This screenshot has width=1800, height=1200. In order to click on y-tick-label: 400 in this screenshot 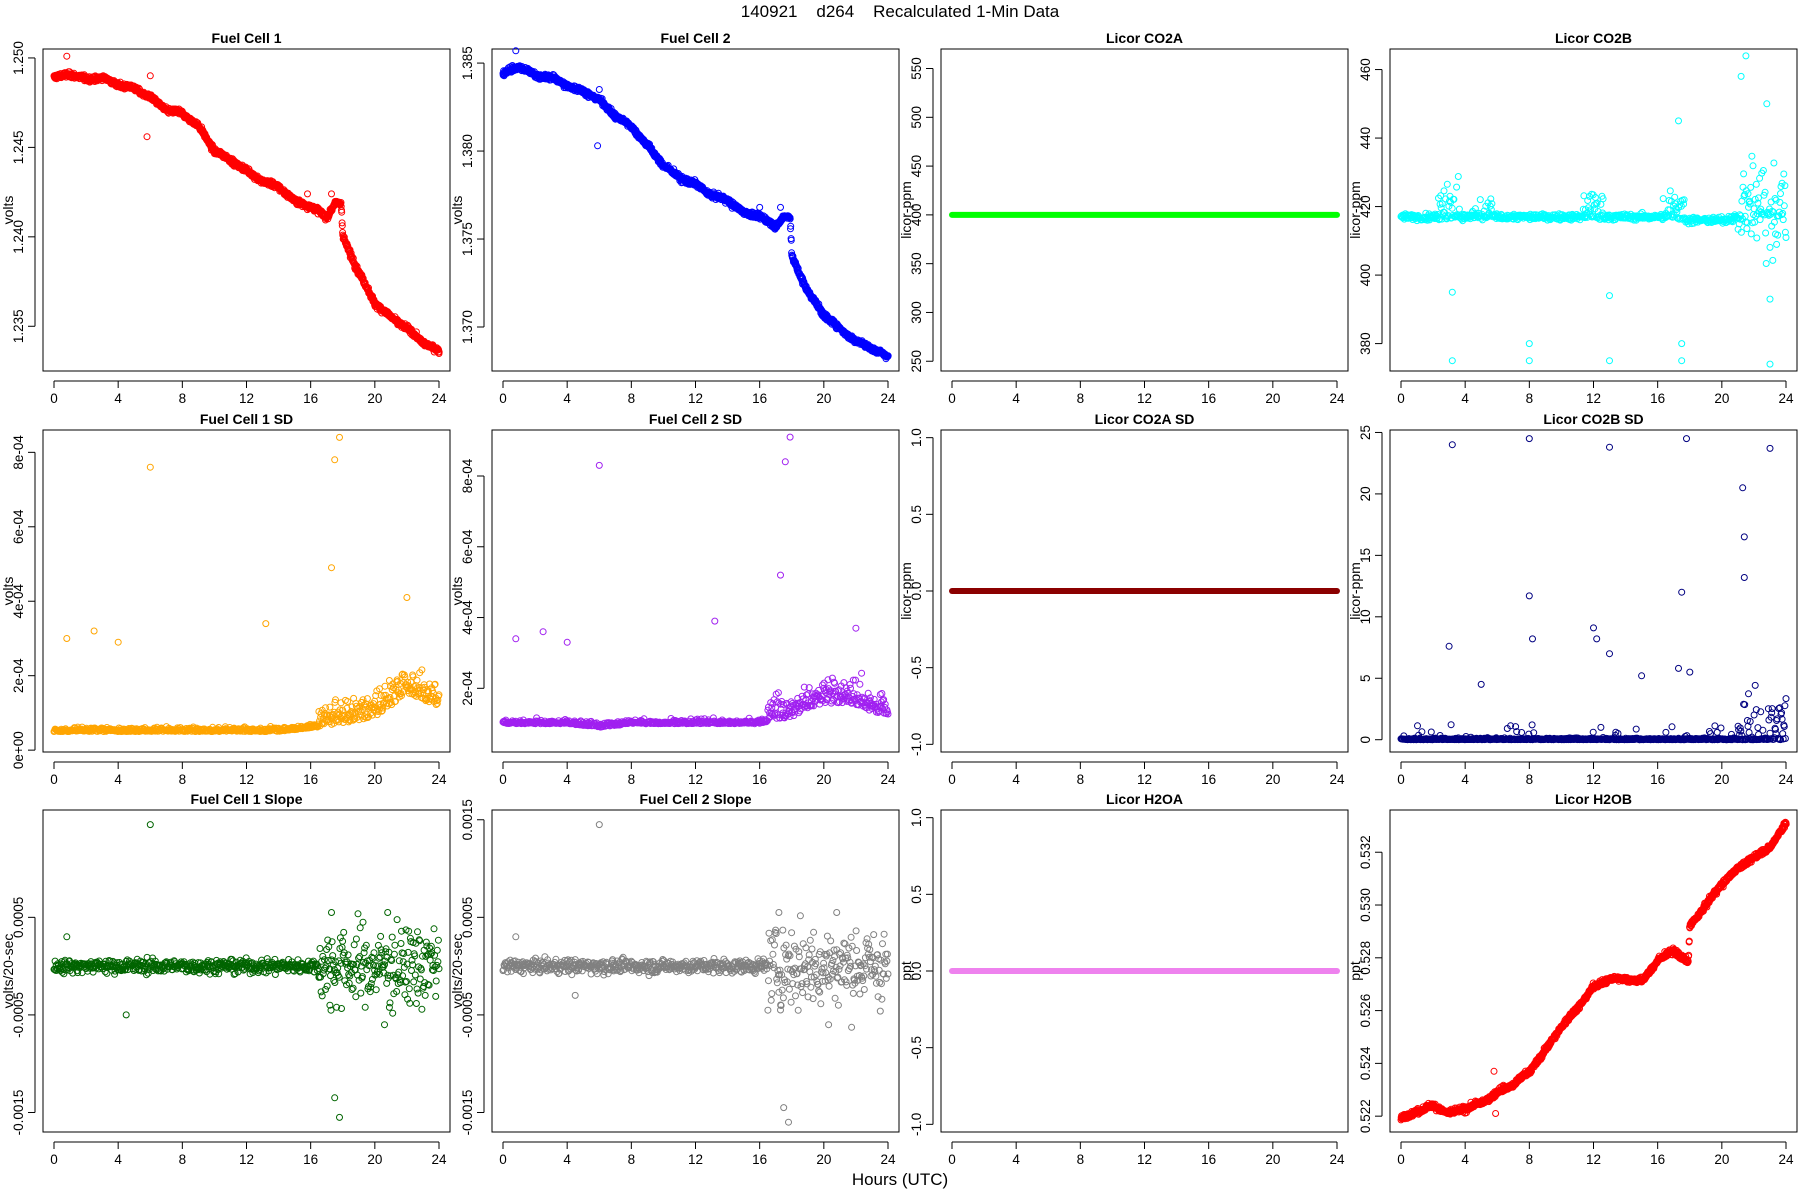, I will do `click(1365, 275)`.